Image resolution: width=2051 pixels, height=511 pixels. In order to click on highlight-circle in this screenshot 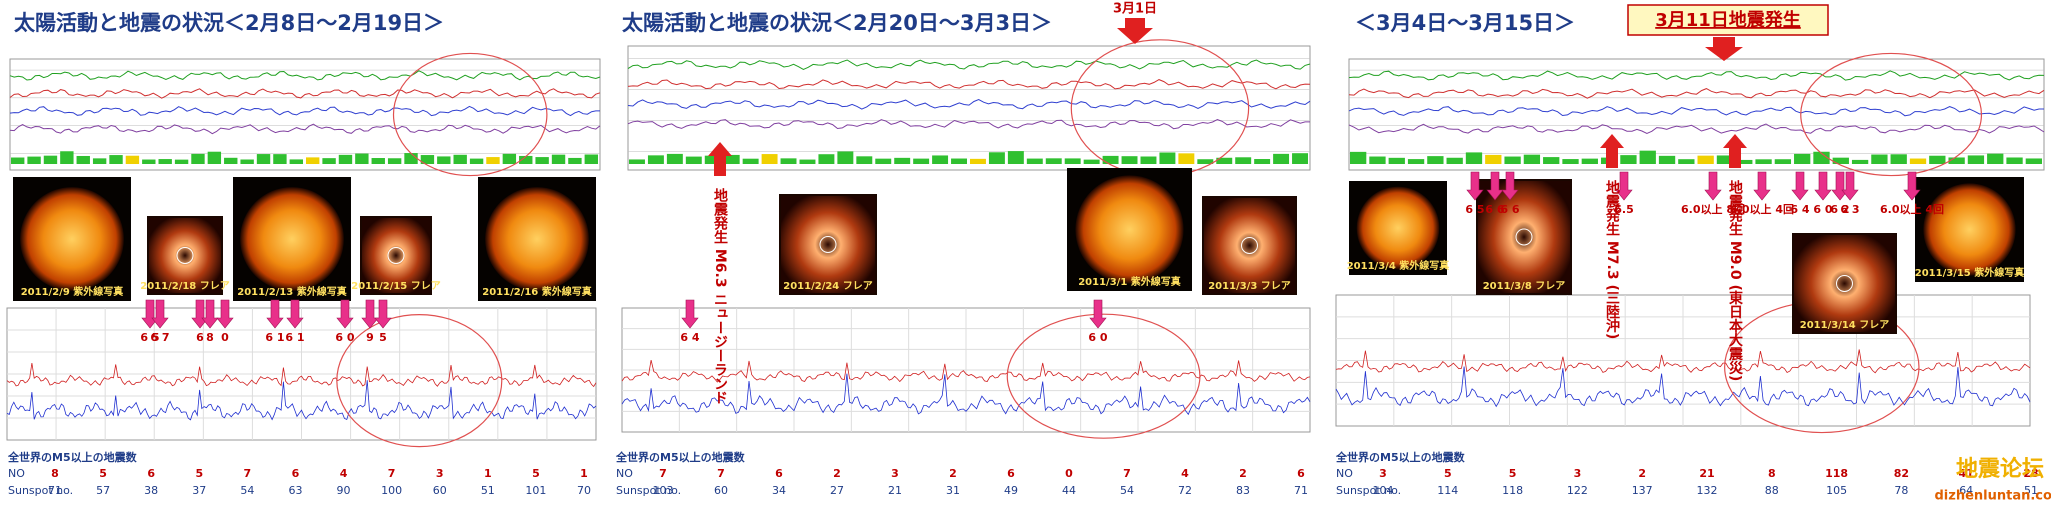, I will do `click(470, 114)`.